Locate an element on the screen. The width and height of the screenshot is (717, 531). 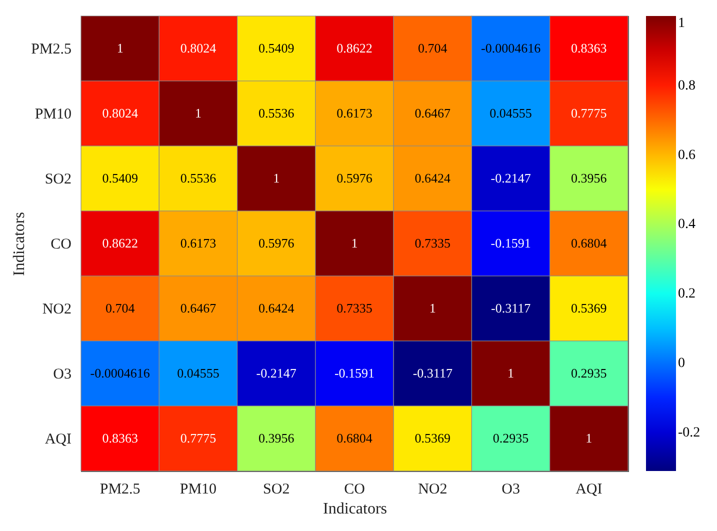
color-bar-label: 0.8 is located at coordinates (687, 86).